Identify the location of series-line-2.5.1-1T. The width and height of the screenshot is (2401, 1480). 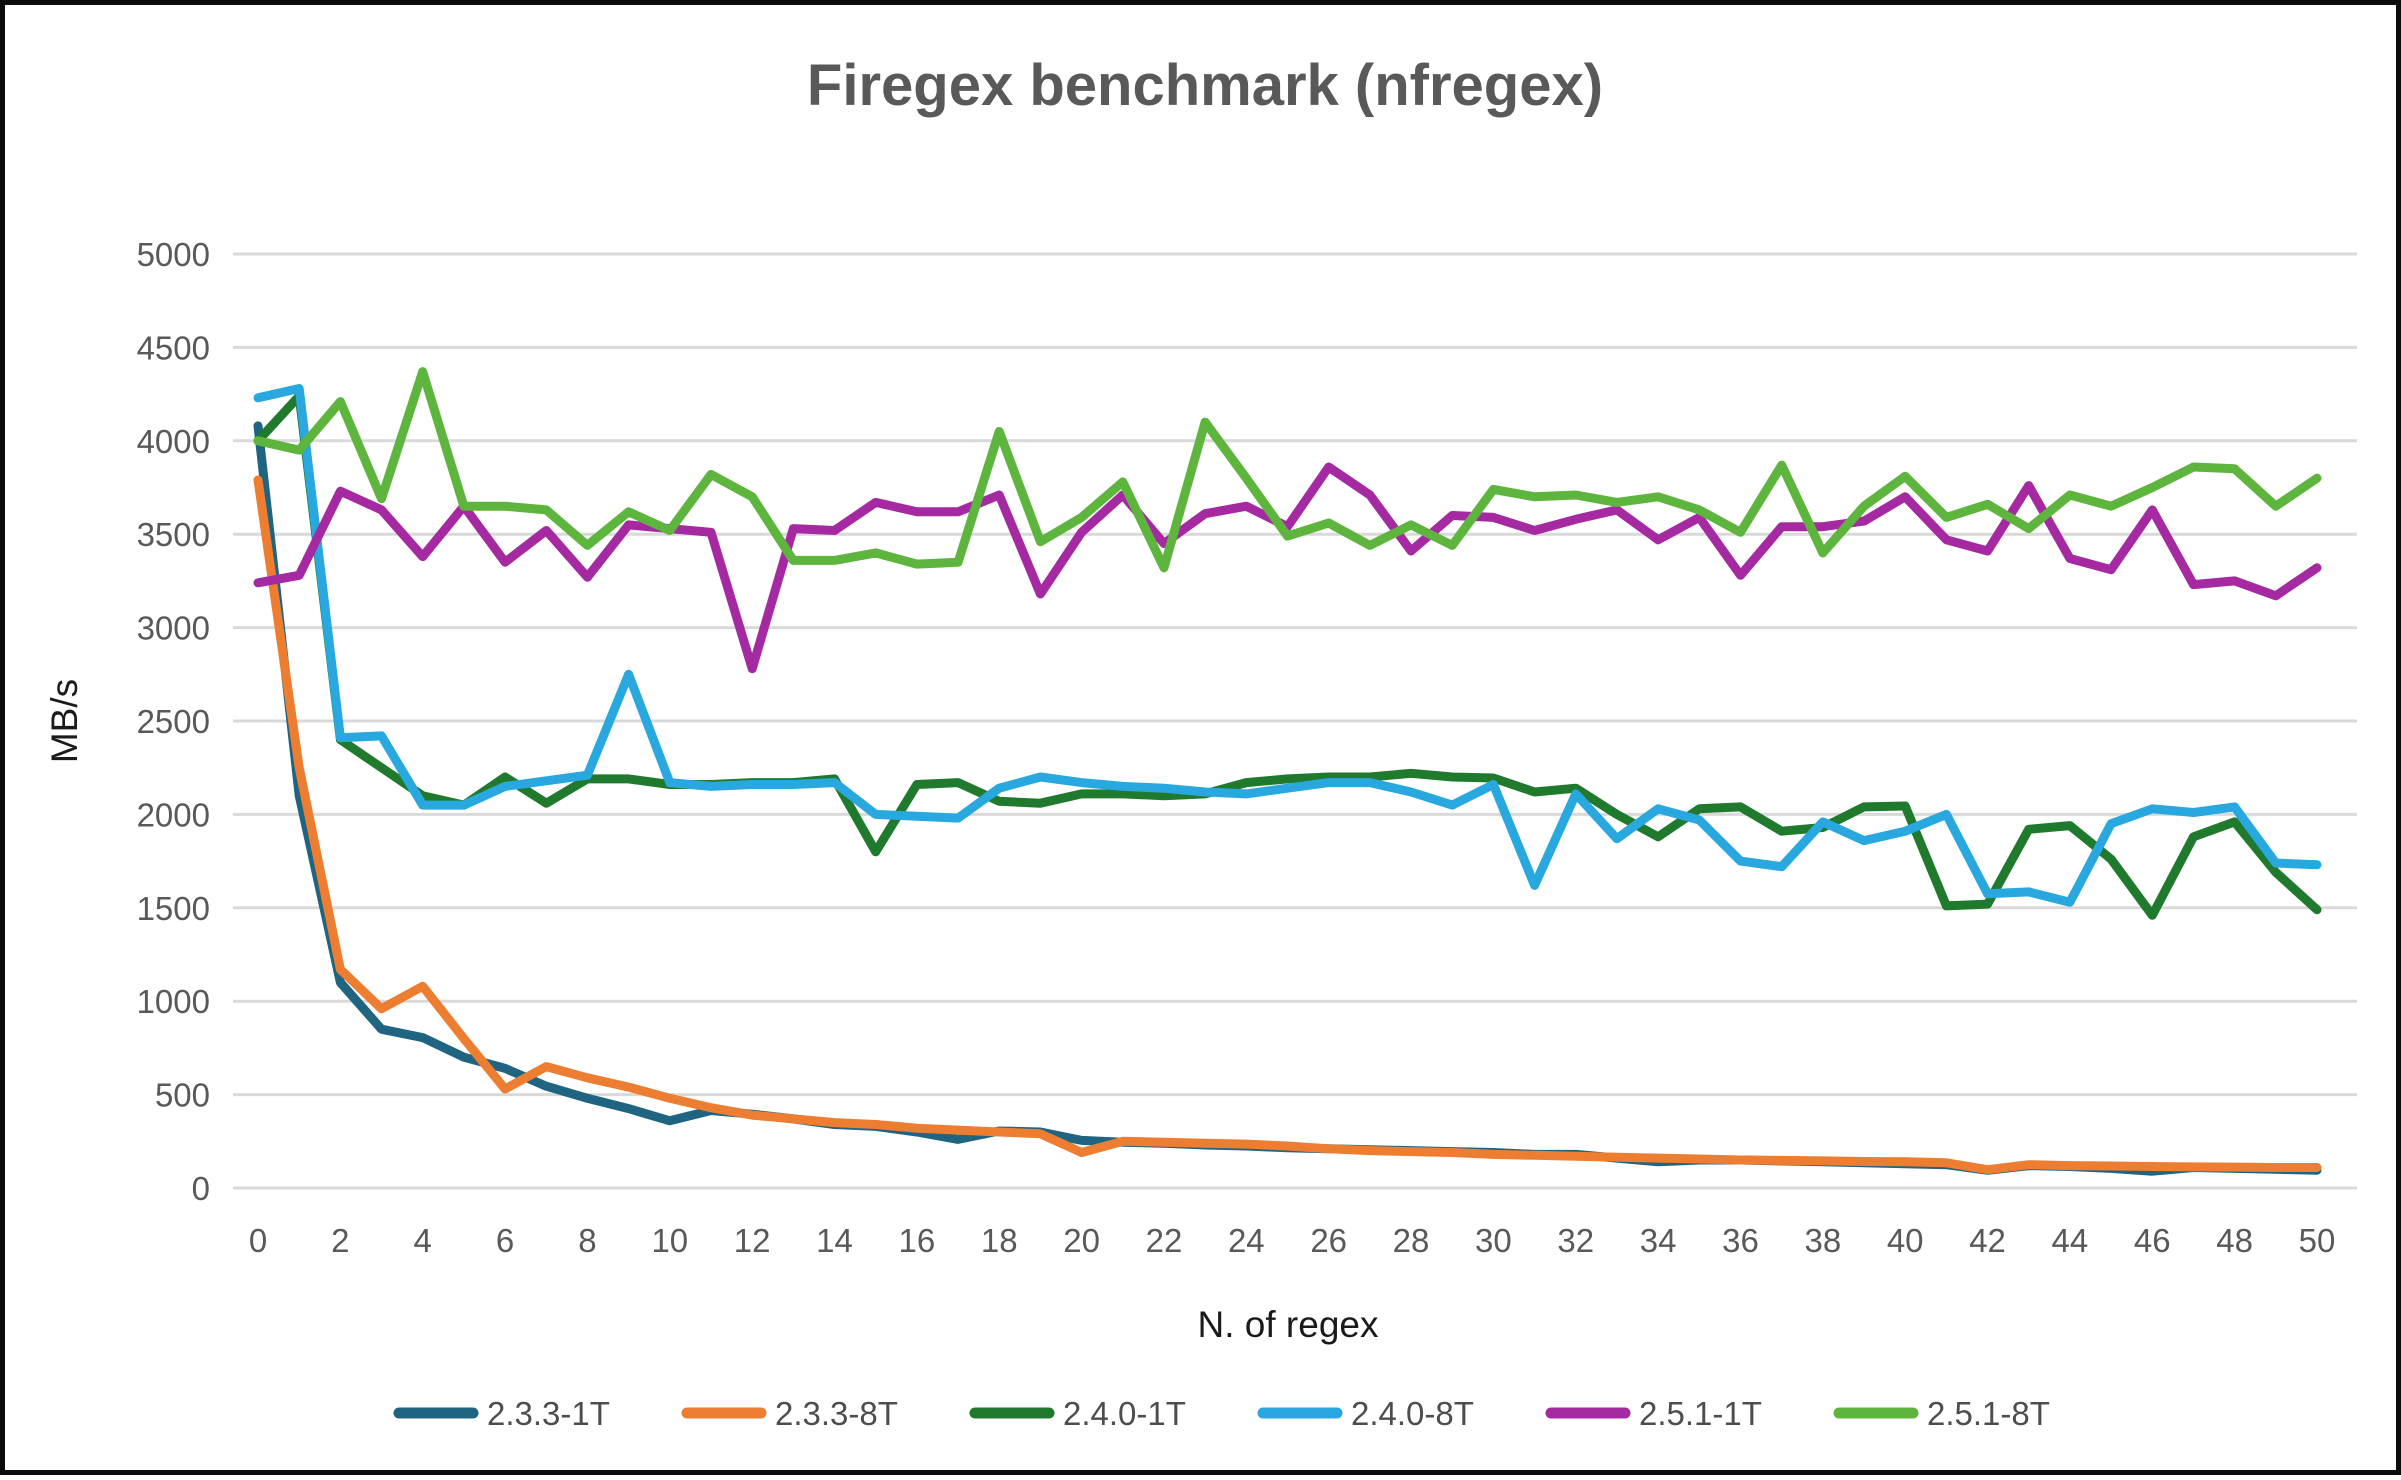
(1287, 568).